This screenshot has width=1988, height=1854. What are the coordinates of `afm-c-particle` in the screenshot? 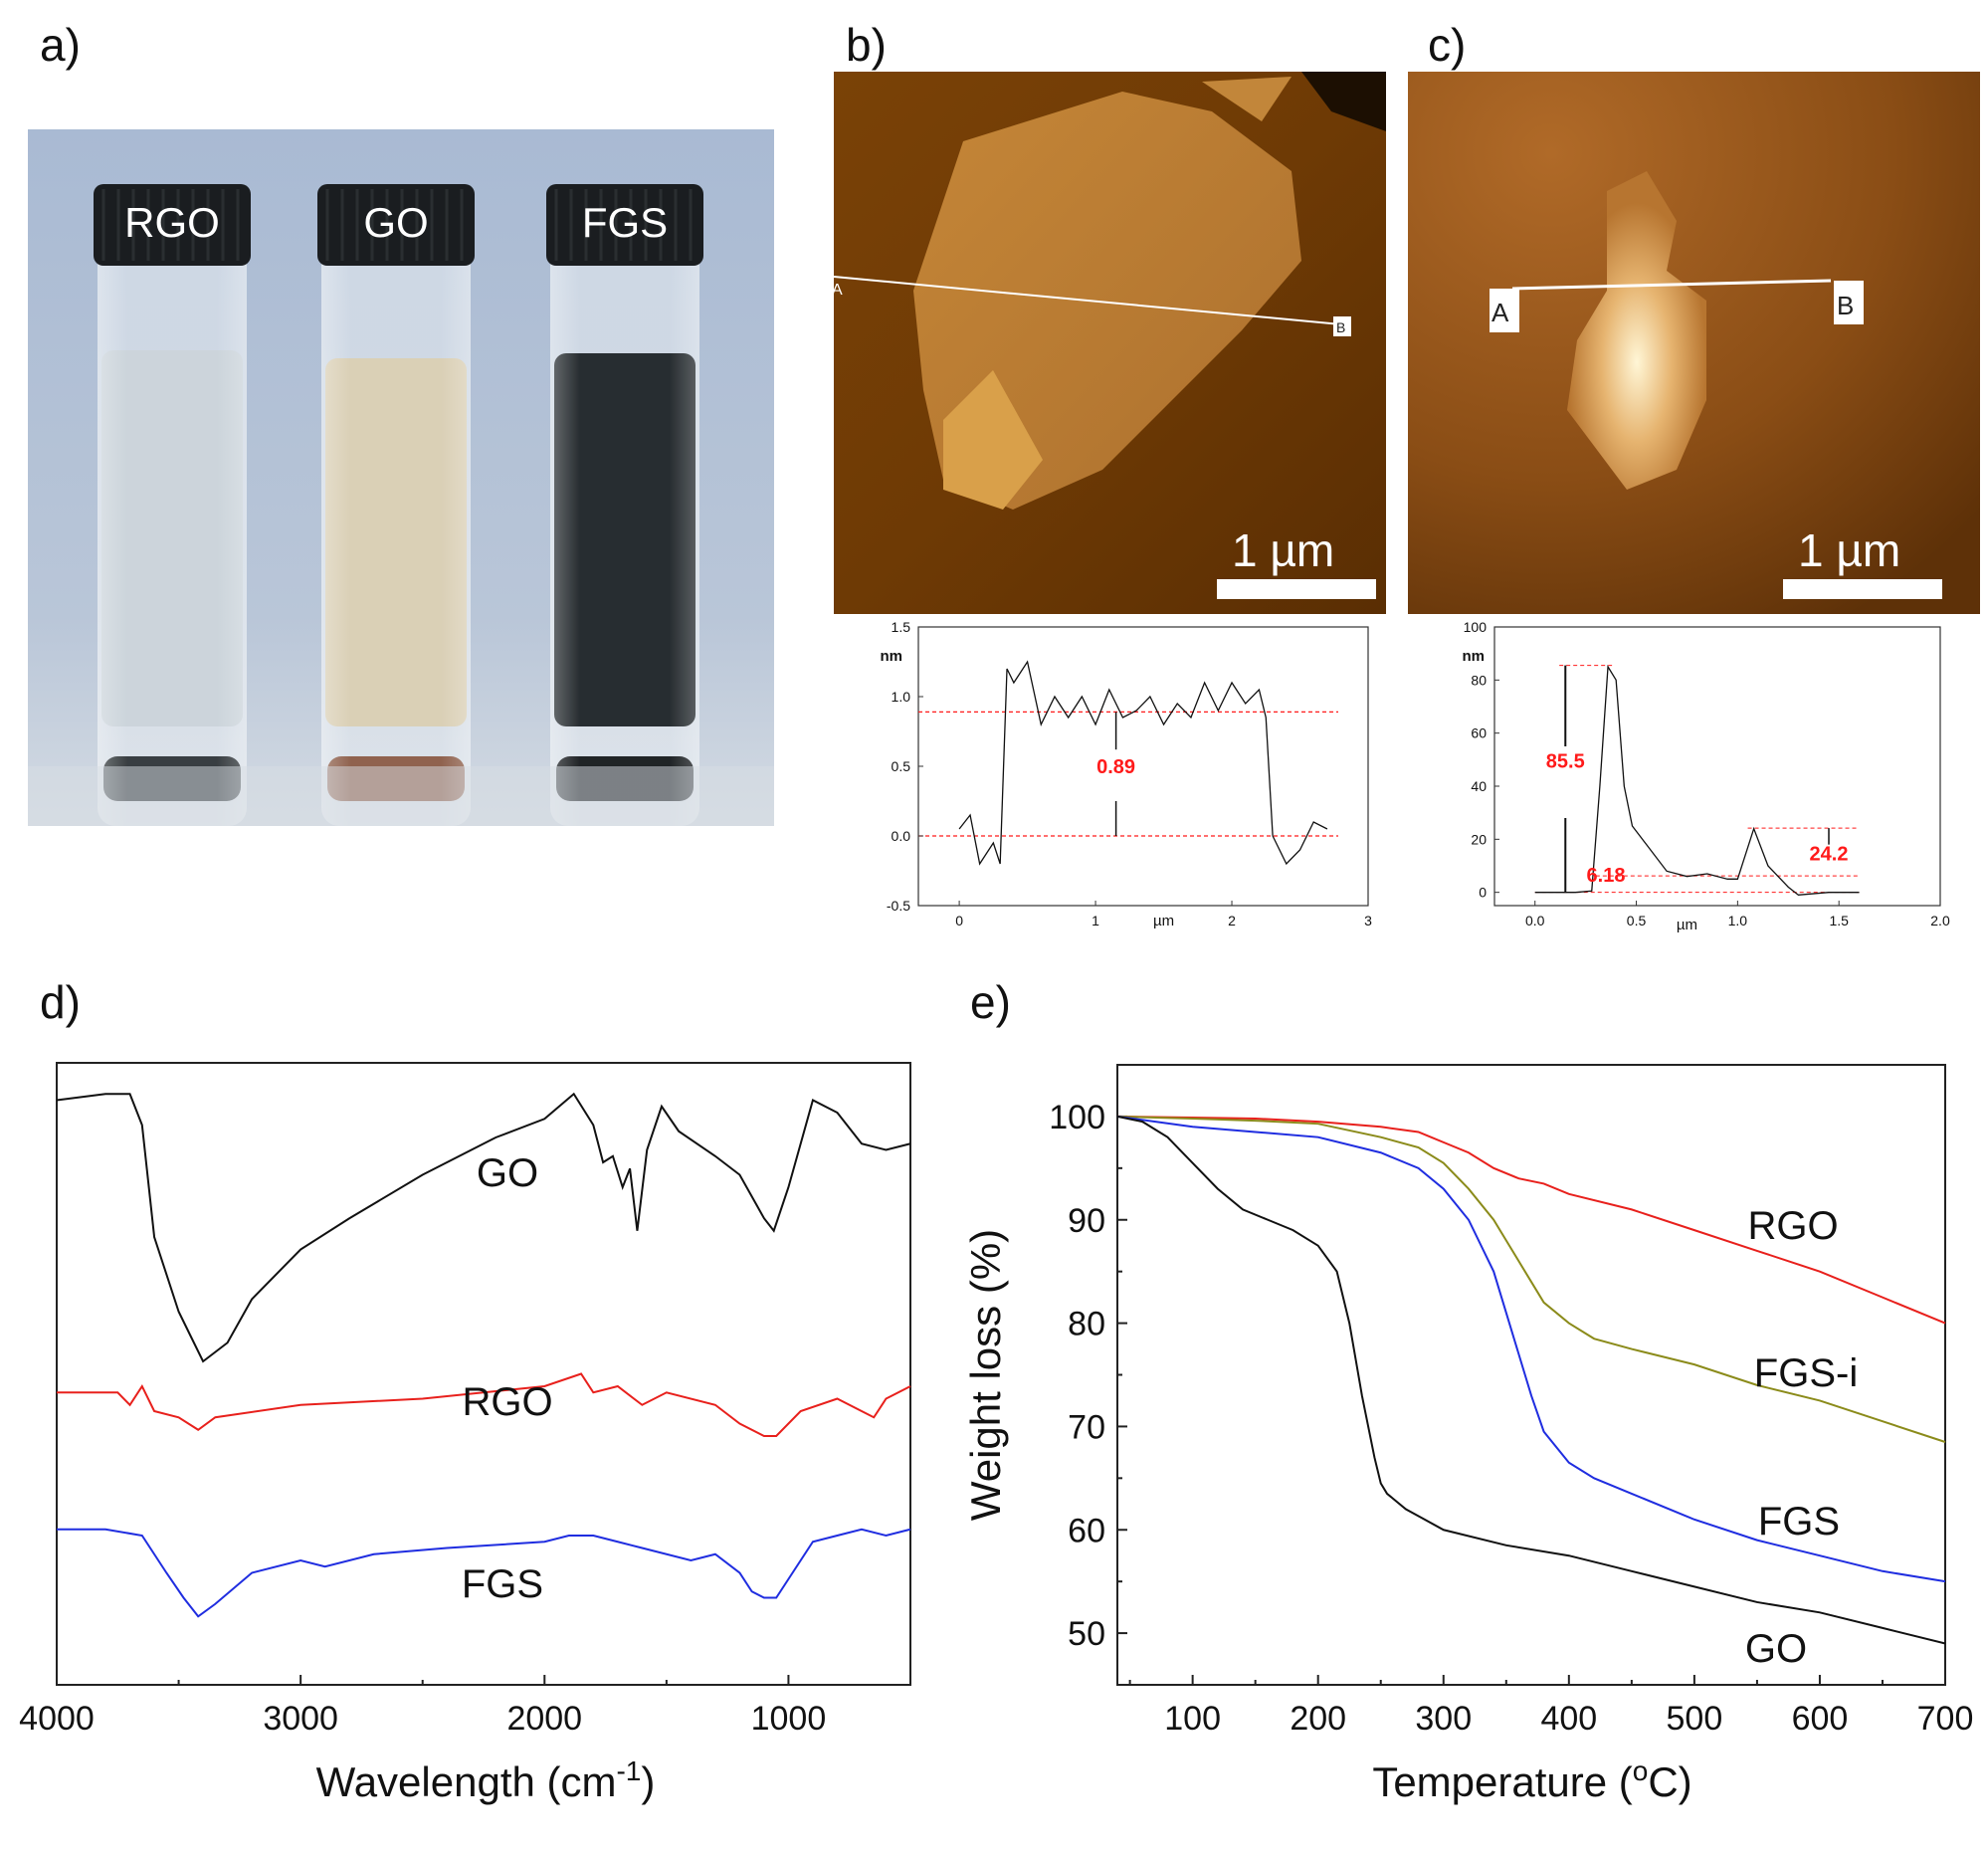 It's located at (1637, 330).